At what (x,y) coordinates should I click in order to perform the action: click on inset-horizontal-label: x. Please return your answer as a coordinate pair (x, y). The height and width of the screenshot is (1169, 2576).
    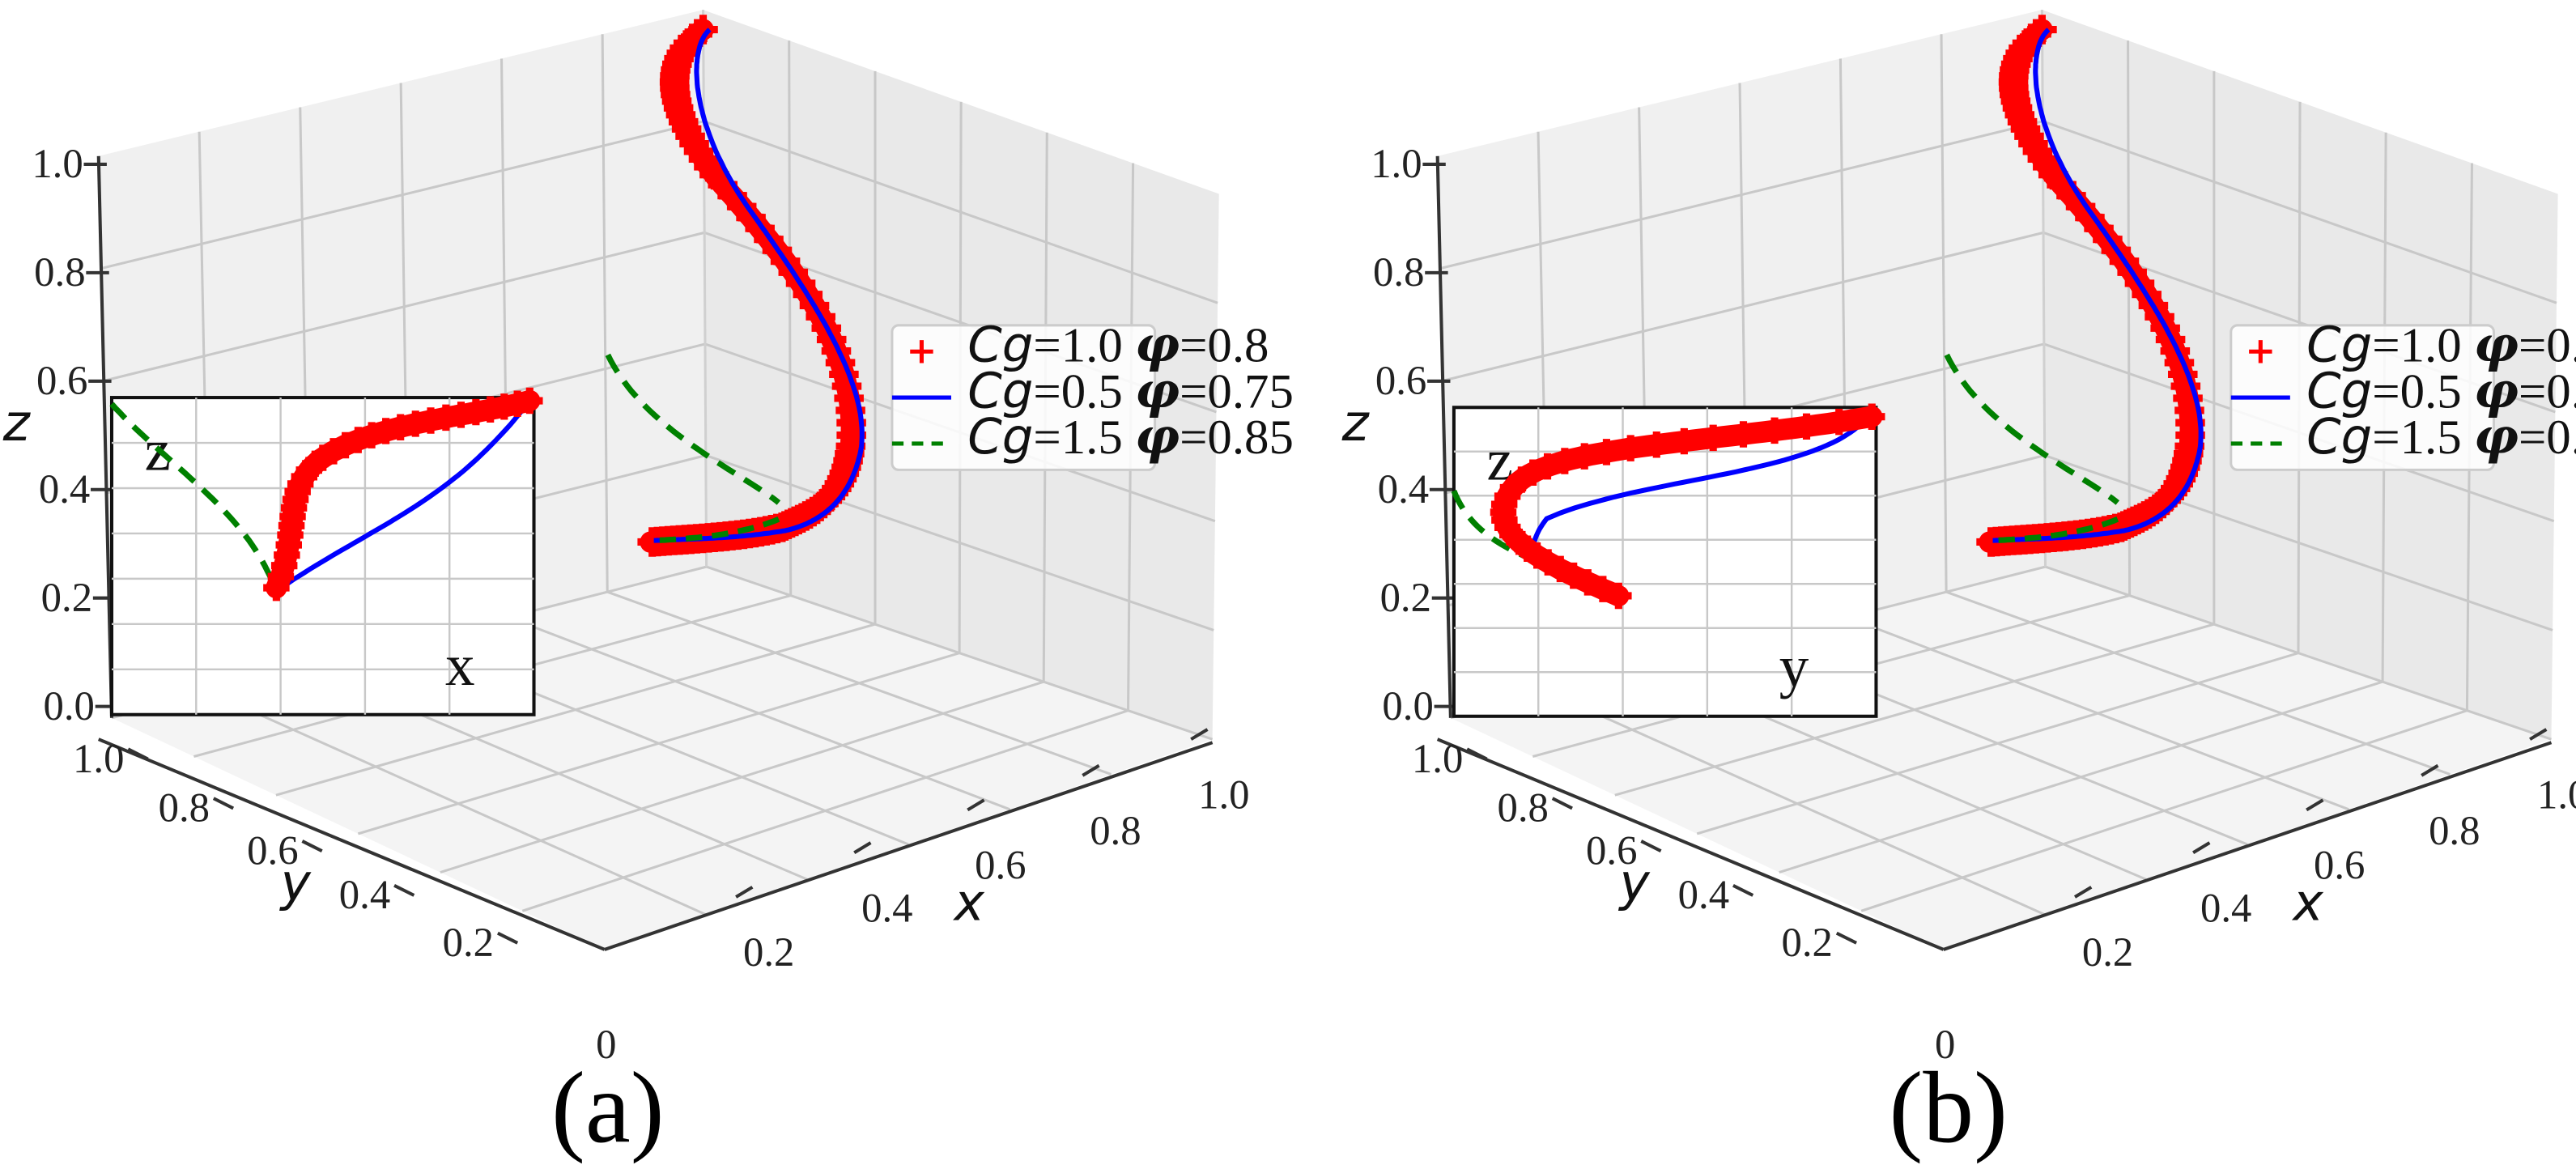
    Looking at the image, I should click on (460, 665).